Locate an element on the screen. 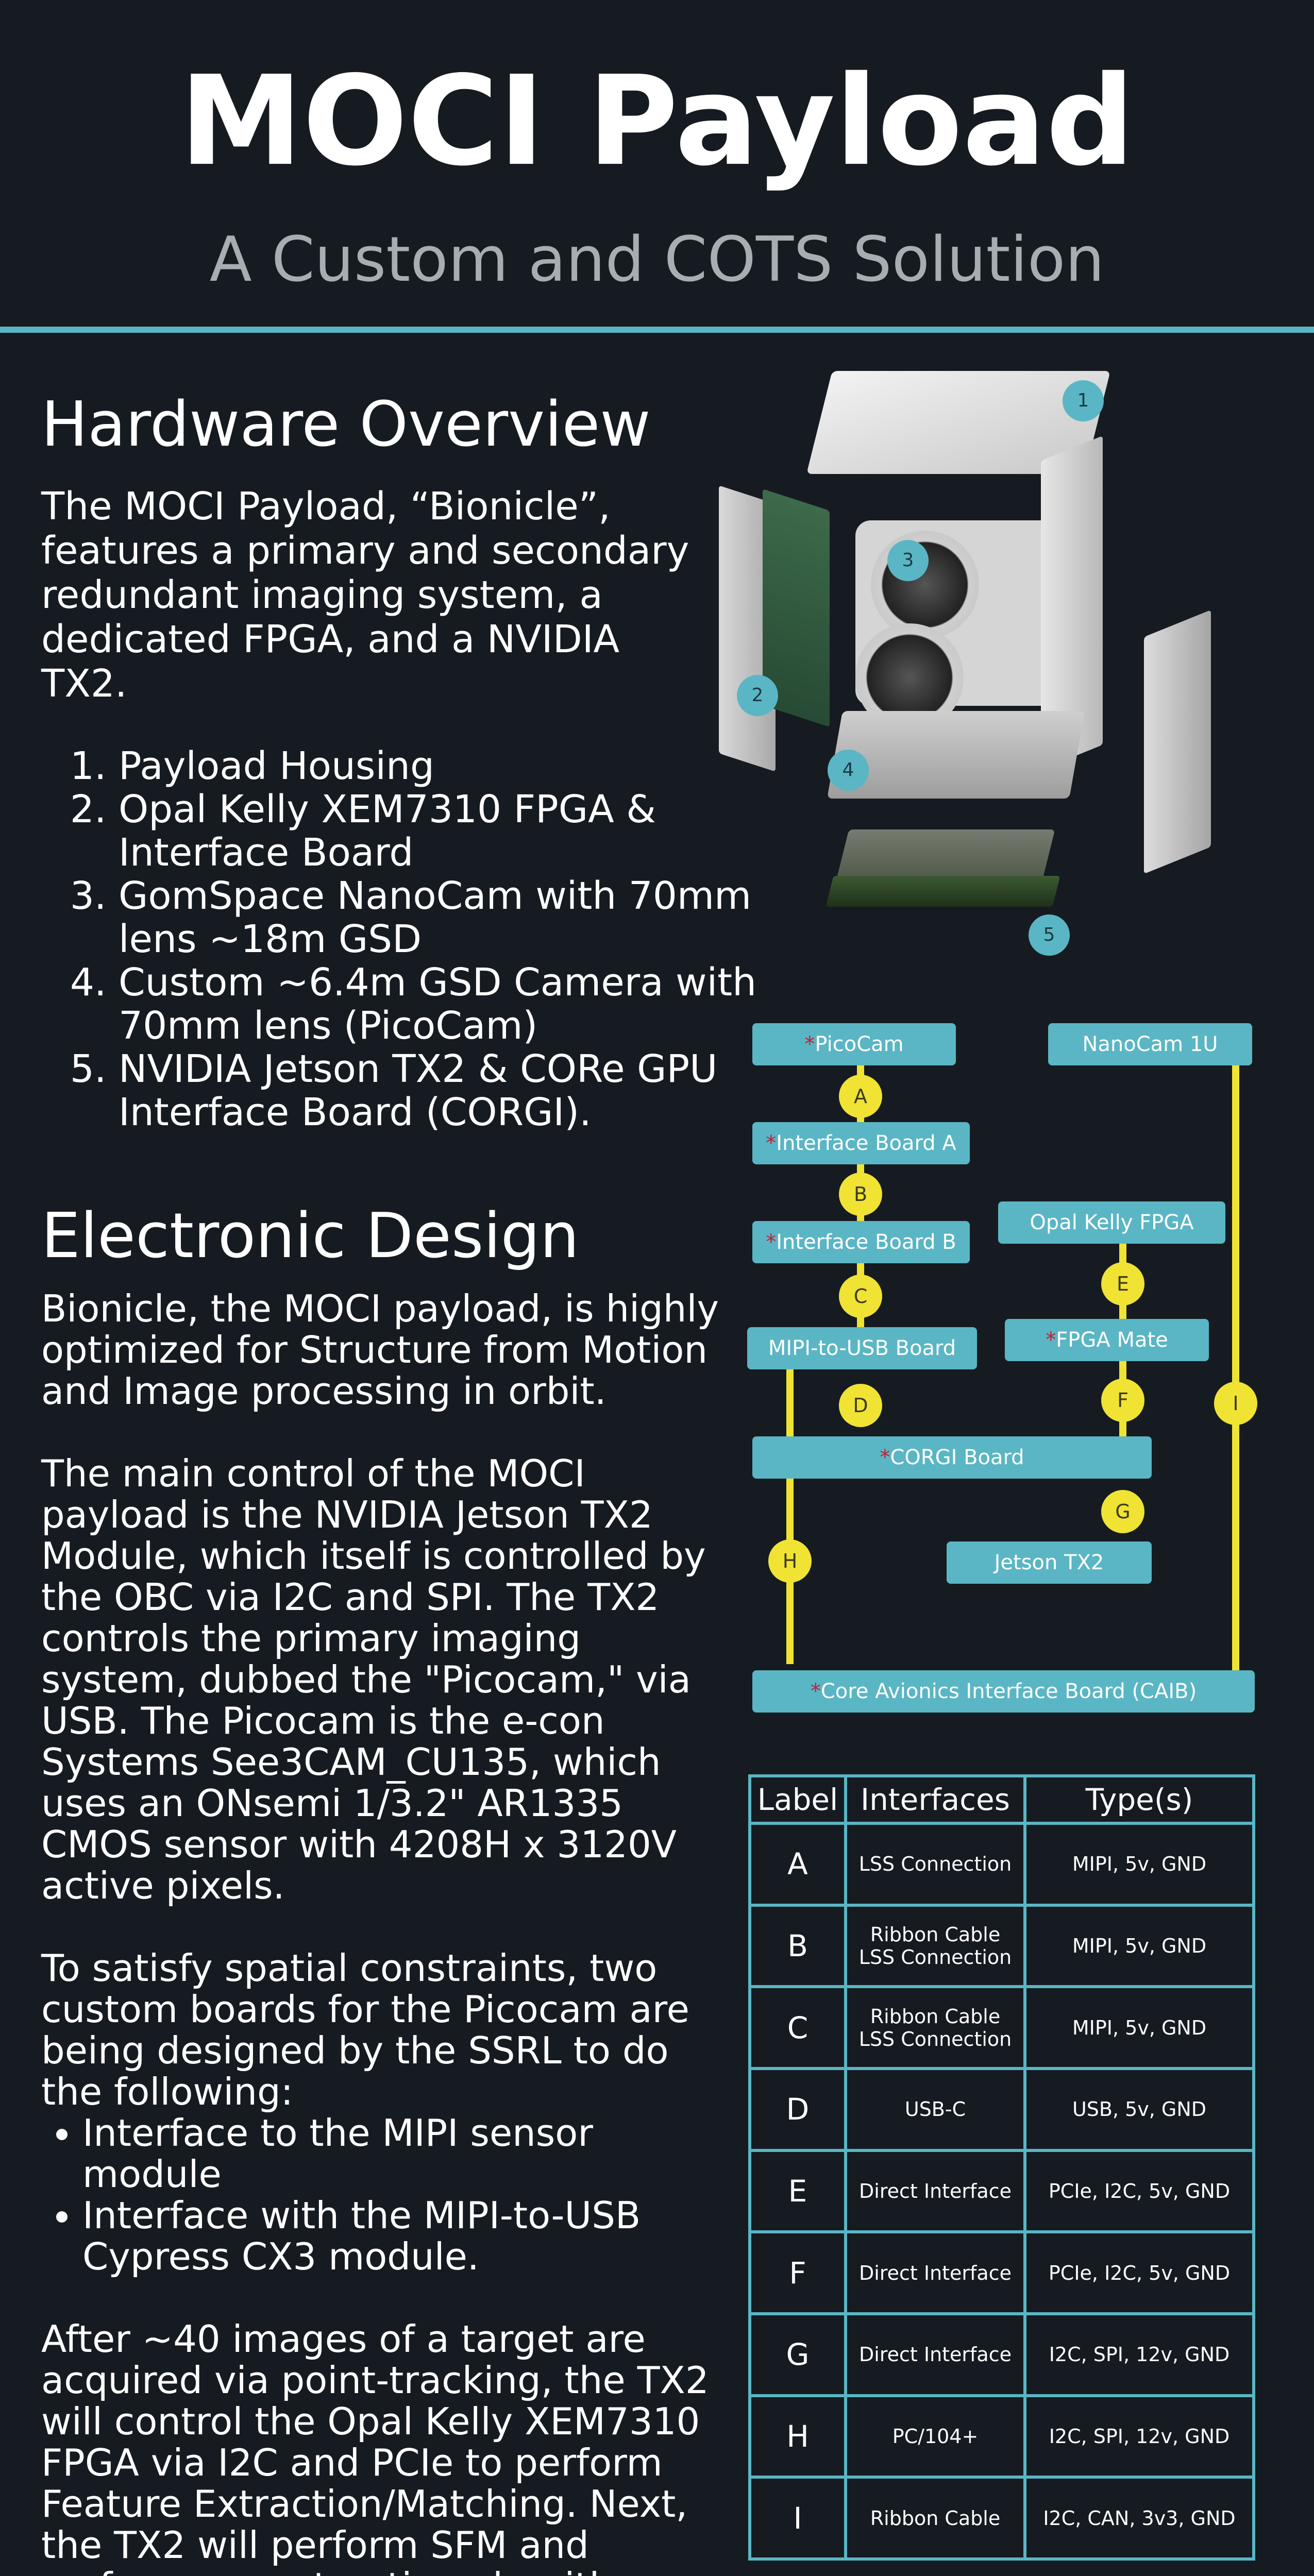  front-side-plate is located at coordinates (1177, 741).